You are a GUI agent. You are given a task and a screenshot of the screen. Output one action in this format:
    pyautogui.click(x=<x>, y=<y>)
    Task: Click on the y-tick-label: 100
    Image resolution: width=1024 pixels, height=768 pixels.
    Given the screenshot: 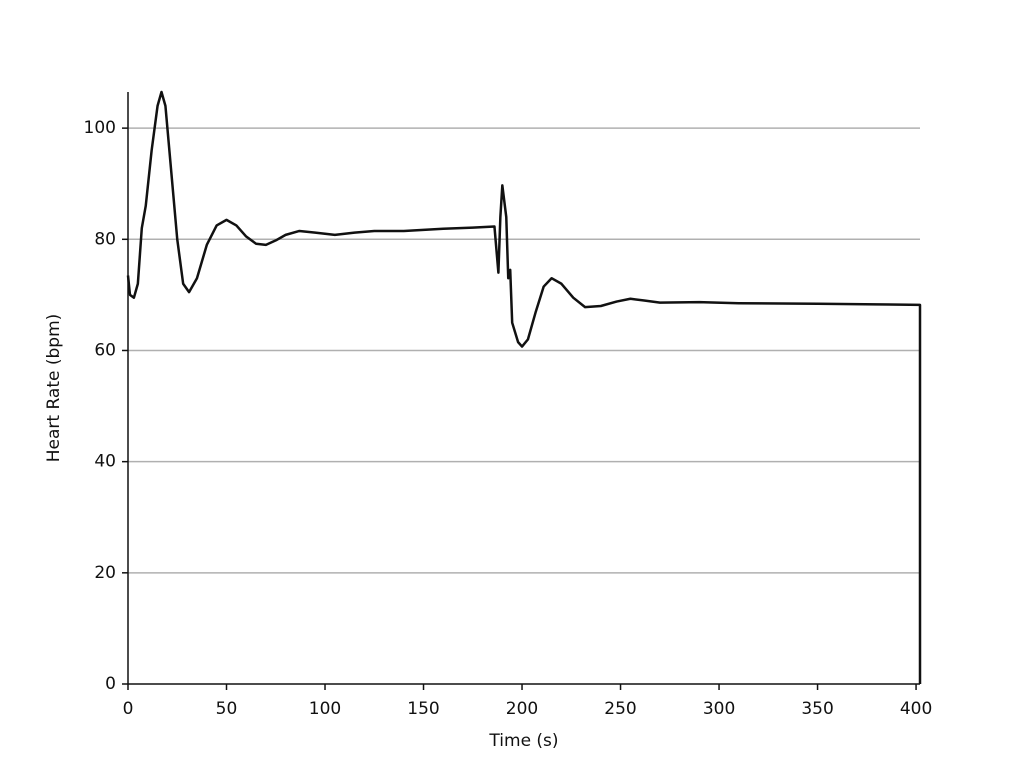 What is the action you would take?
    pyautogui.click(x=100, y=128)
    